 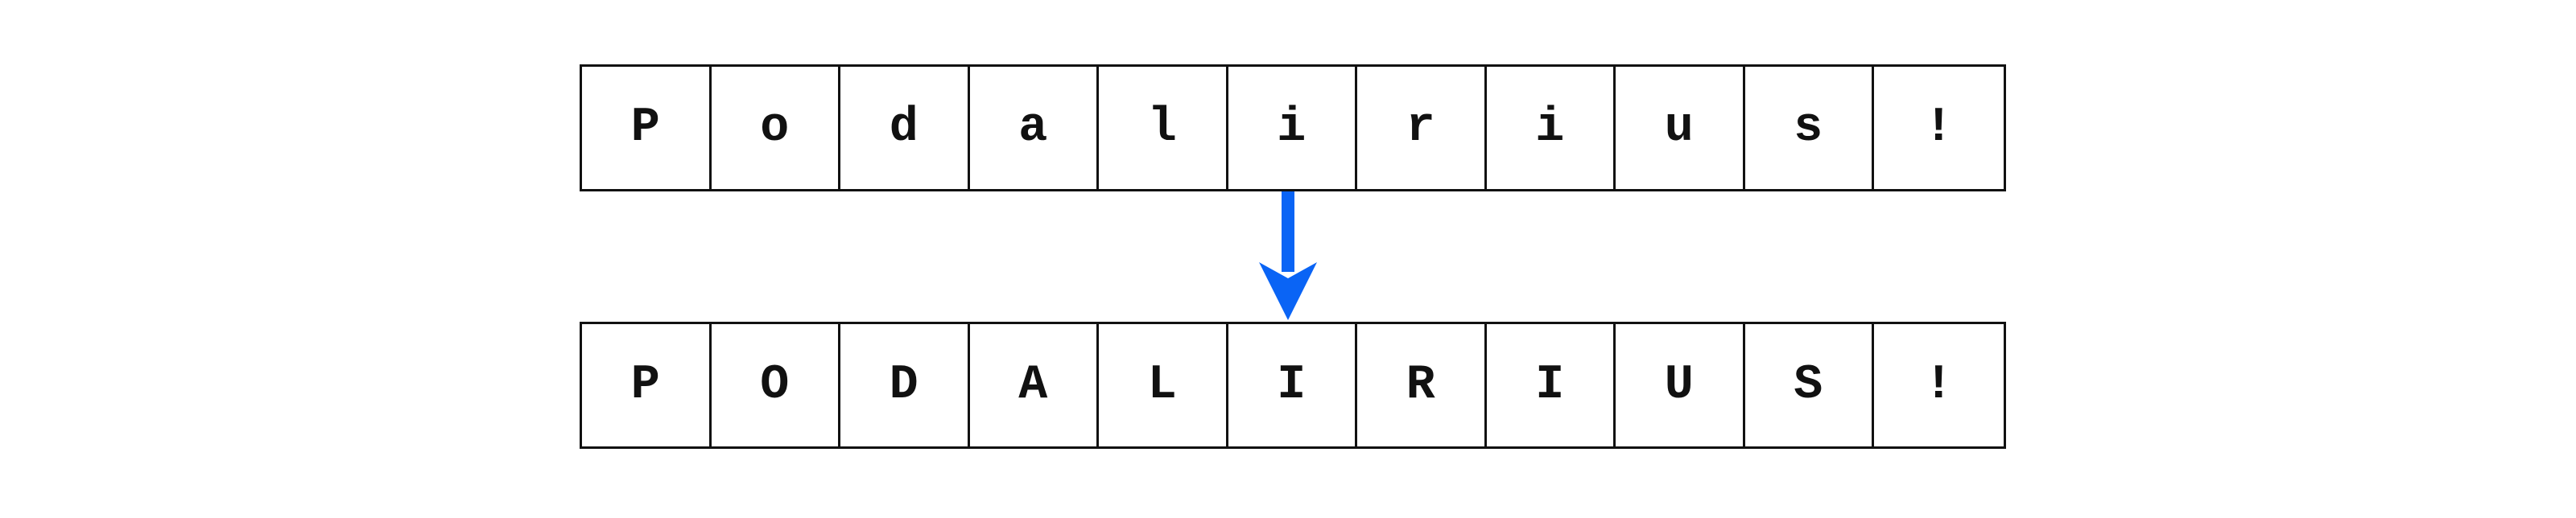 What do you see at coordinates (1288, 231) in the screenshot?
I see `arrow-shaft` at bounding box center [1288, 231].